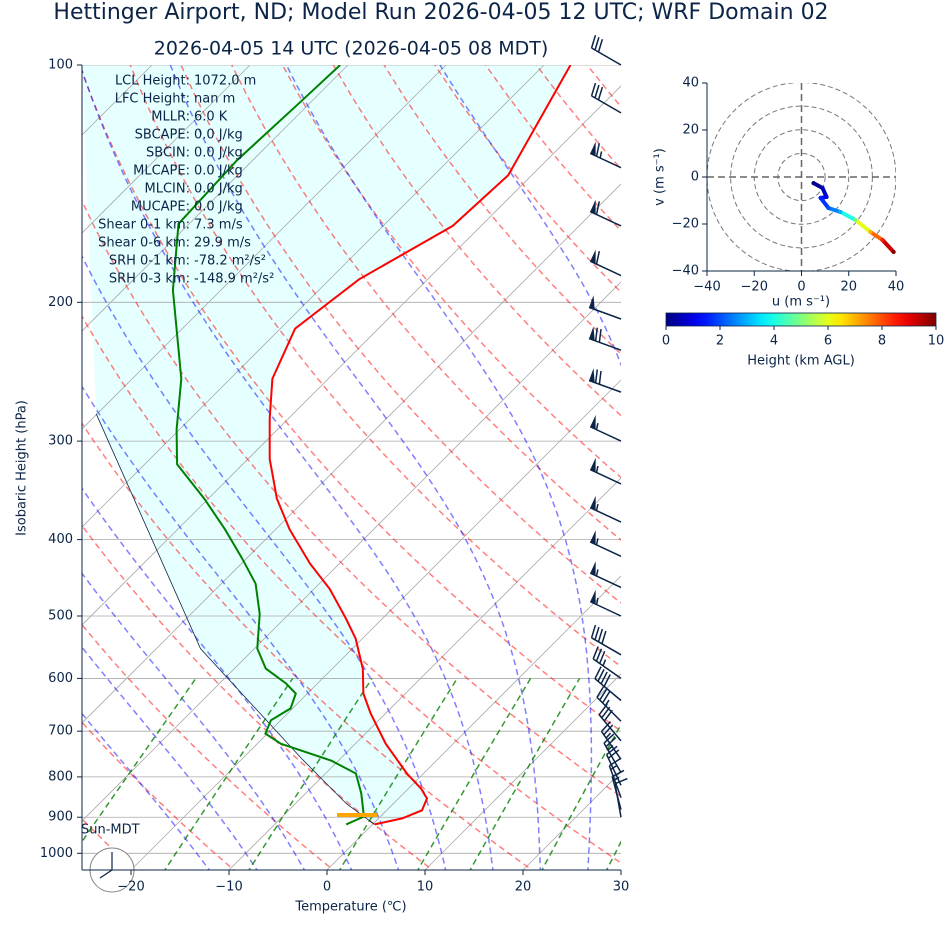 This screenshot has width=945, height=936. Describe the element at coordinates (882, 341) in the screenshot. I see `colorbar-tick-label: 8` at that location.